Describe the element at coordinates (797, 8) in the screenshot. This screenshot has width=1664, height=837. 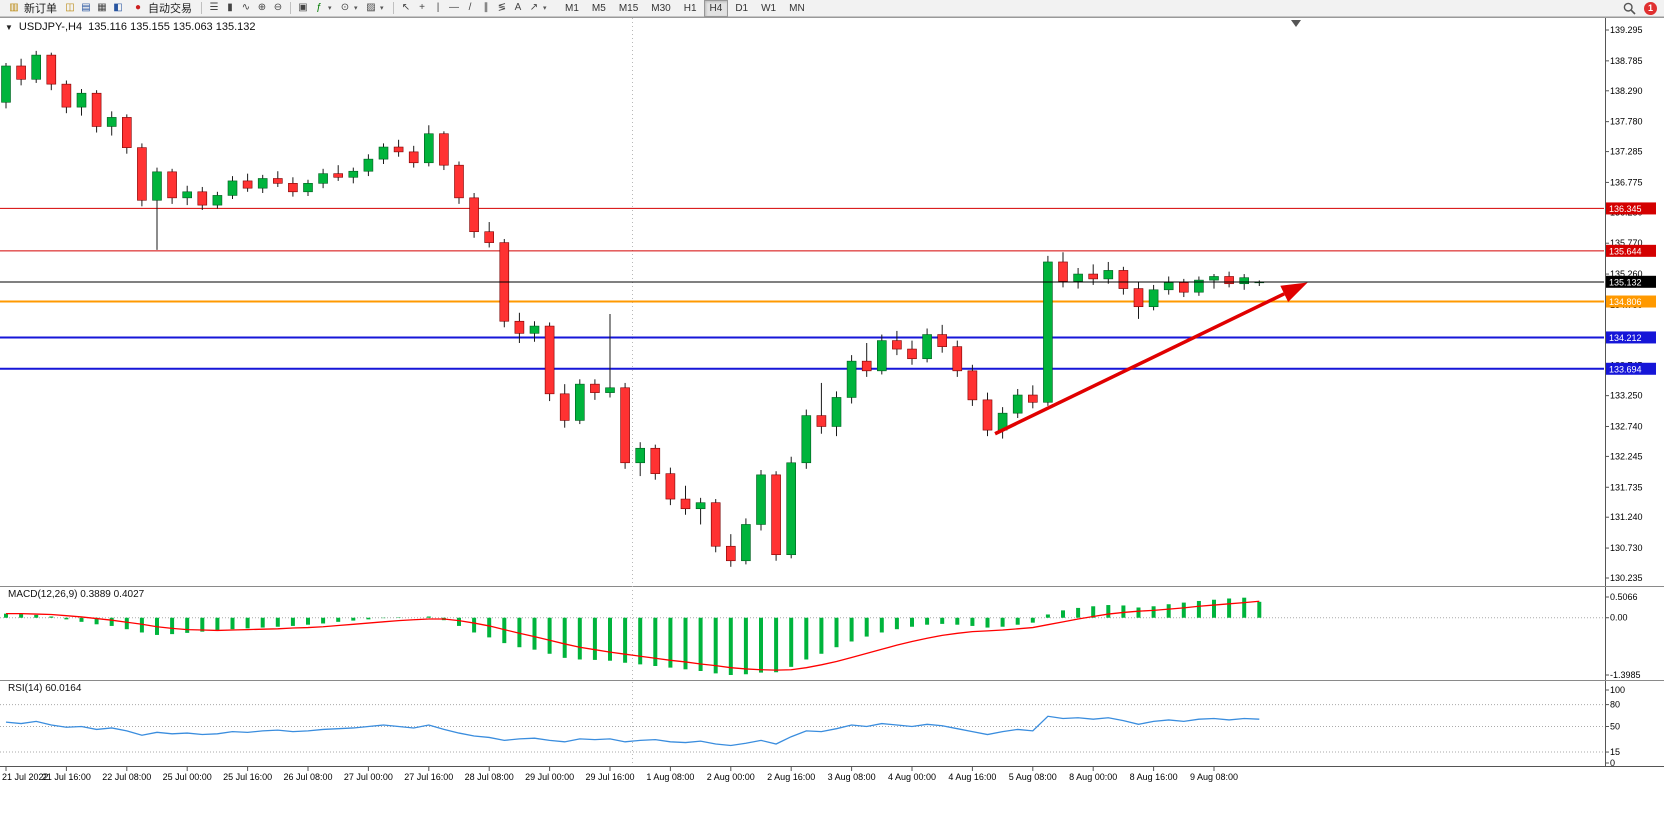
I see `timeframe-mn: MN` at that location.